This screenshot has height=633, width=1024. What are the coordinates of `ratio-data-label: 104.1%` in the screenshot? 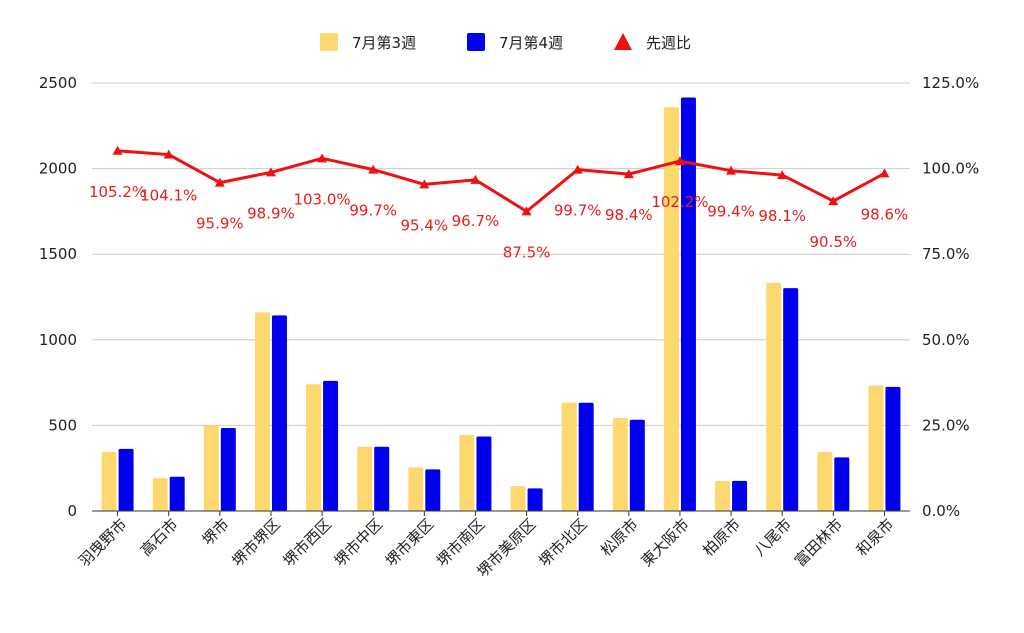 It's located at (168, 196).